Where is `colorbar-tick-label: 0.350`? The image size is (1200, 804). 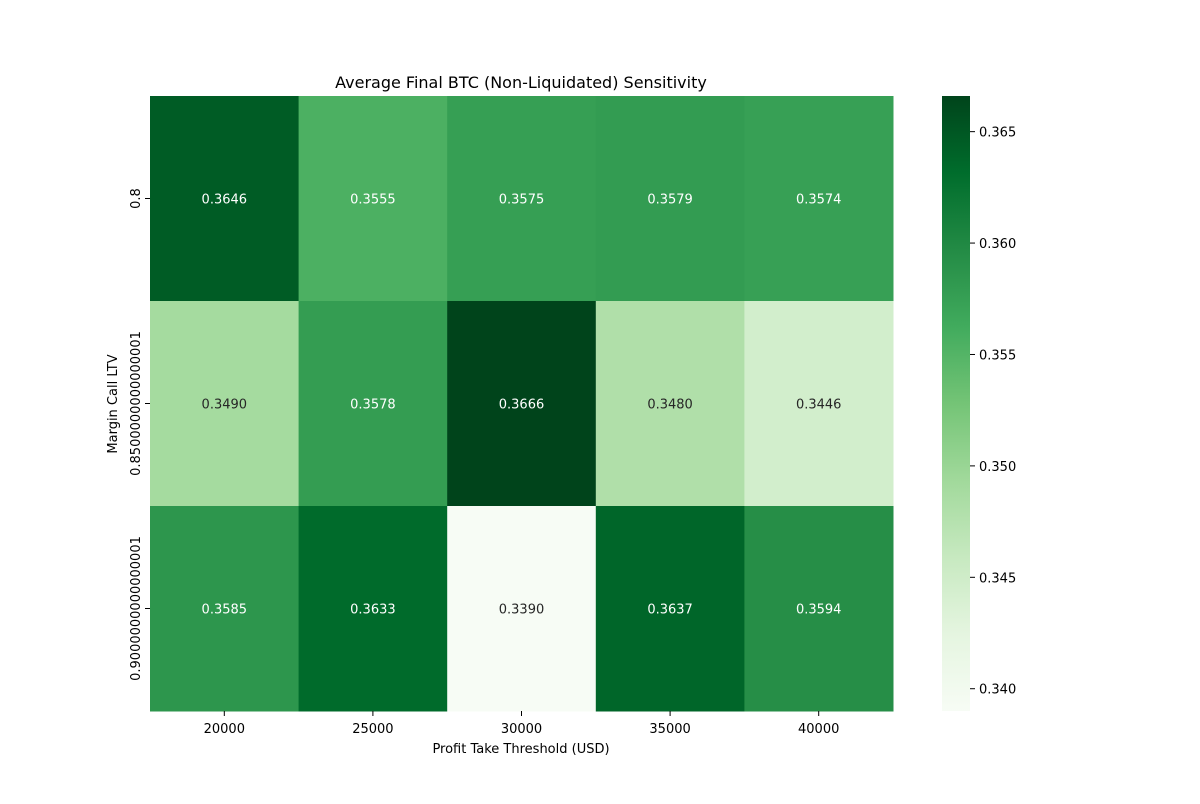
colorbar-tick-label: 0.350 is located at coordinates (997, 467).